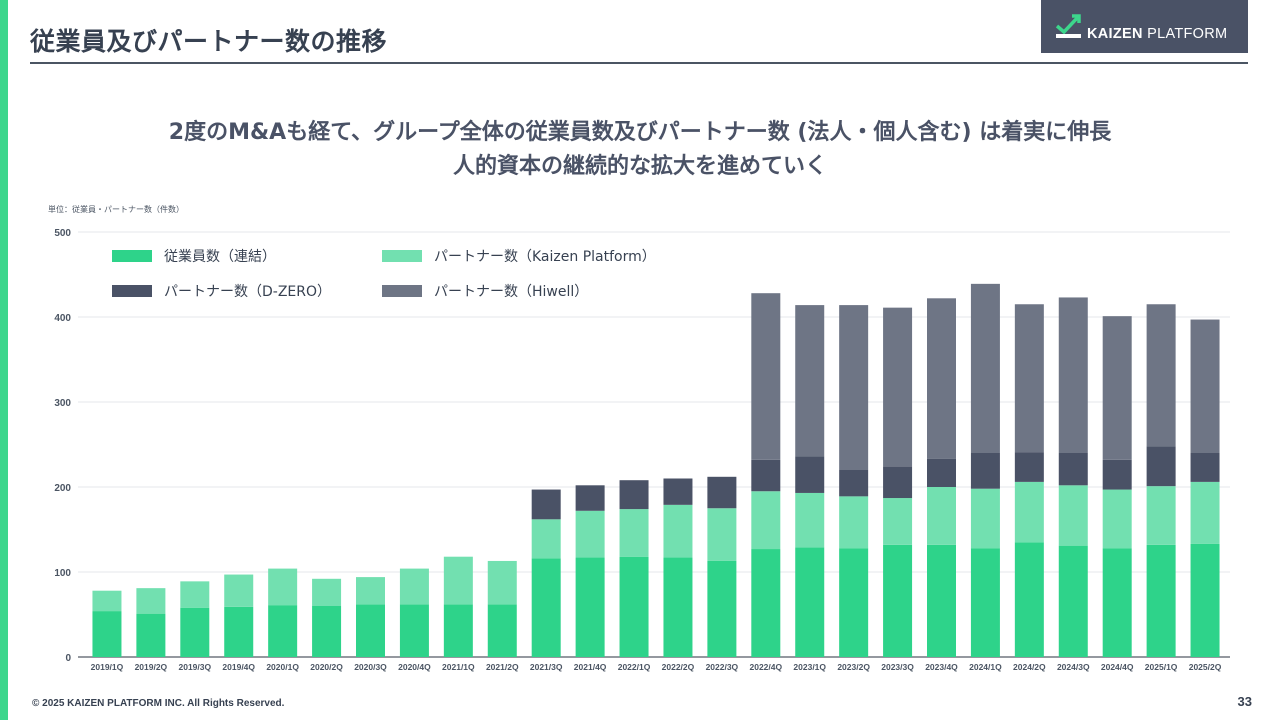  Describe the element at coordinates (209, 41) in the screenshot. I see `page-title: 従業員及びパートナー数の推移` at that location.